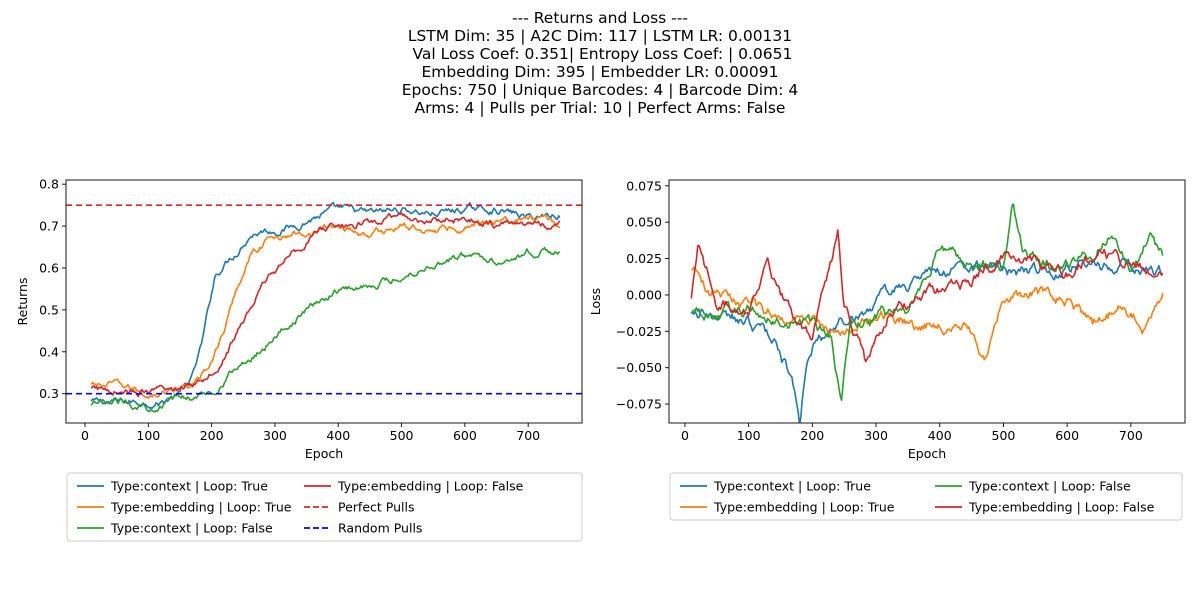 The width and height of the screenshot is (1200, 600). What do you see at coordinates (595, 301) in the screenshot?
I see `y-axis-label: Loss` at bounding box center [595, 301].